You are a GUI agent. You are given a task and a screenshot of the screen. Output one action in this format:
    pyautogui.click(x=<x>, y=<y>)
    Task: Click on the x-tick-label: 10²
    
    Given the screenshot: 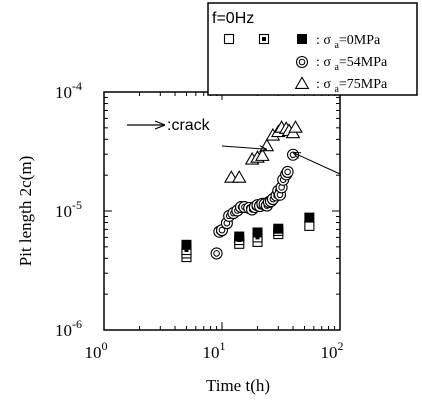 What is the action you would take?
    pyautogui.click(x=332, y=350)
    